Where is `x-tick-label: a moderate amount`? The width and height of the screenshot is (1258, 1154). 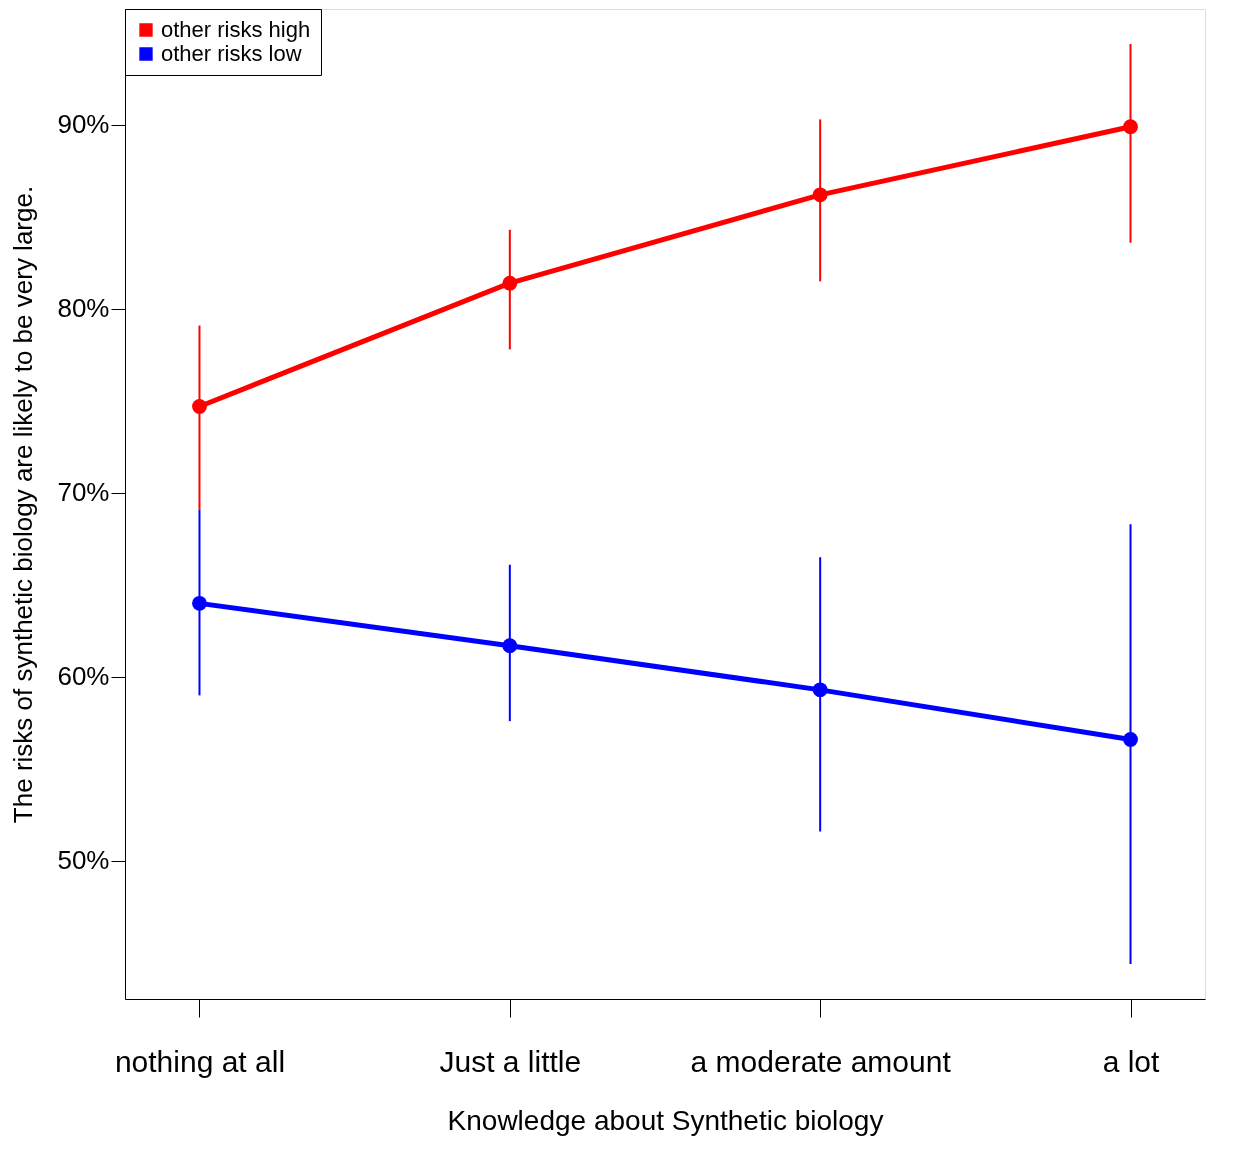 x-tick-label: a moderate amount is located at coordinates (821, 1061).